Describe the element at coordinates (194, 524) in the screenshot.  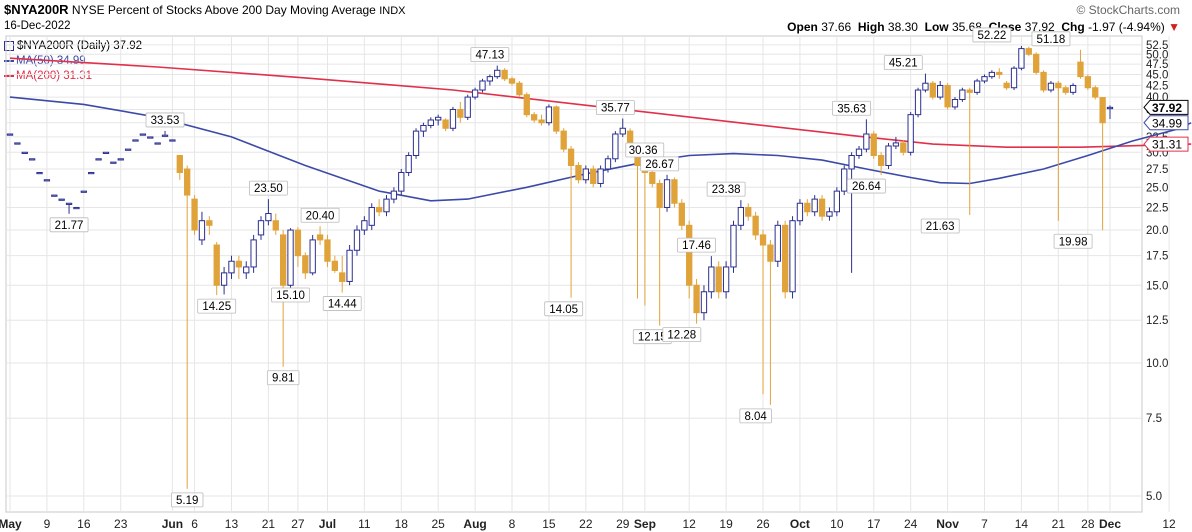
I see `x-tick-label: 6` at that location.